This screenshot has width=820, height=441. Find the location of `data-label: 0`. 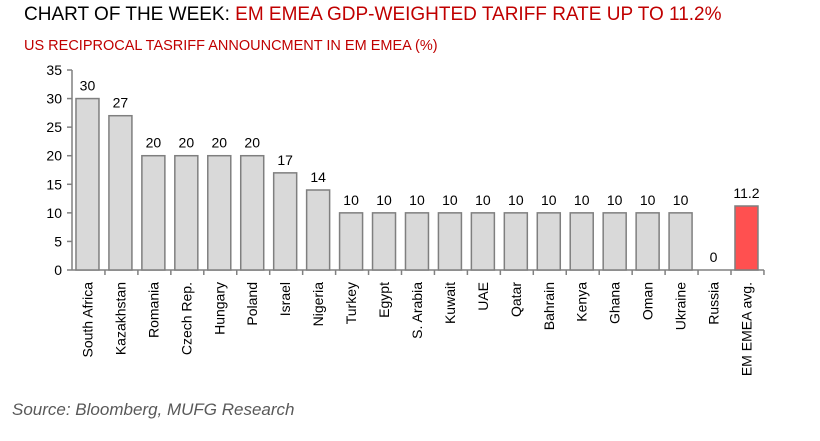

data-label: 0 is located at coordinates (714, 257).